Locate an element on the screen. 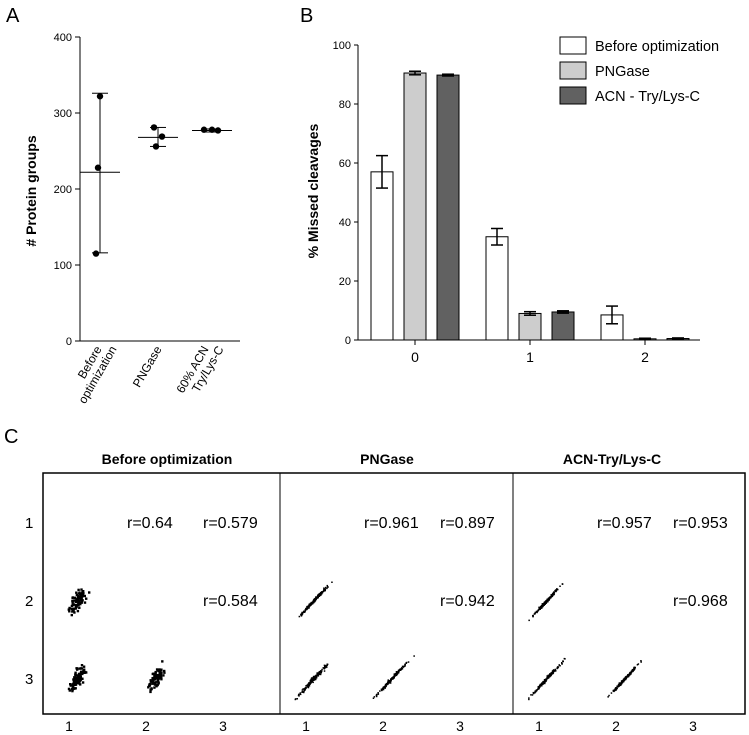 The height and width of the screenshot is (735, 749). panel-c-r12: r=0.961 is located at coordinates (391, 523).